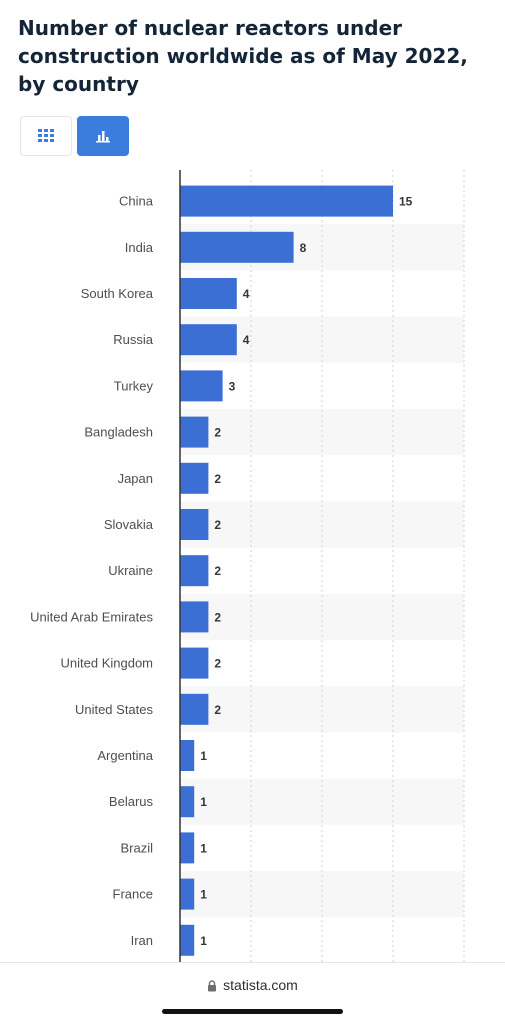  I want to click on chart-view-button, so click(103, 136).